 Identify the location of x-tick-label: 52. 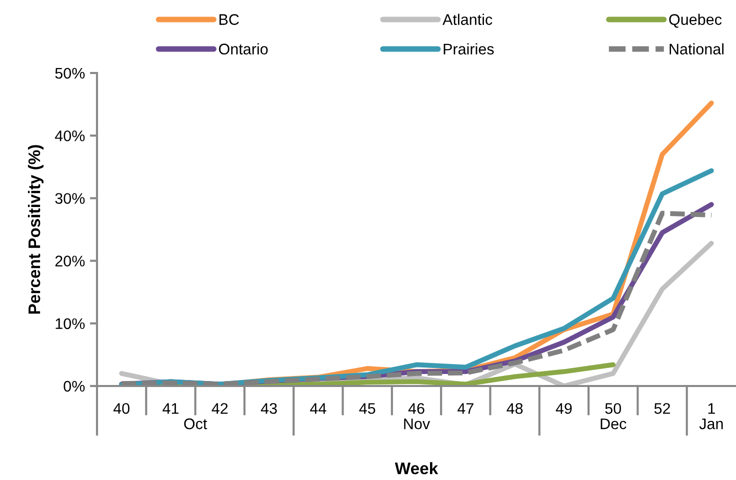
(662, 408).